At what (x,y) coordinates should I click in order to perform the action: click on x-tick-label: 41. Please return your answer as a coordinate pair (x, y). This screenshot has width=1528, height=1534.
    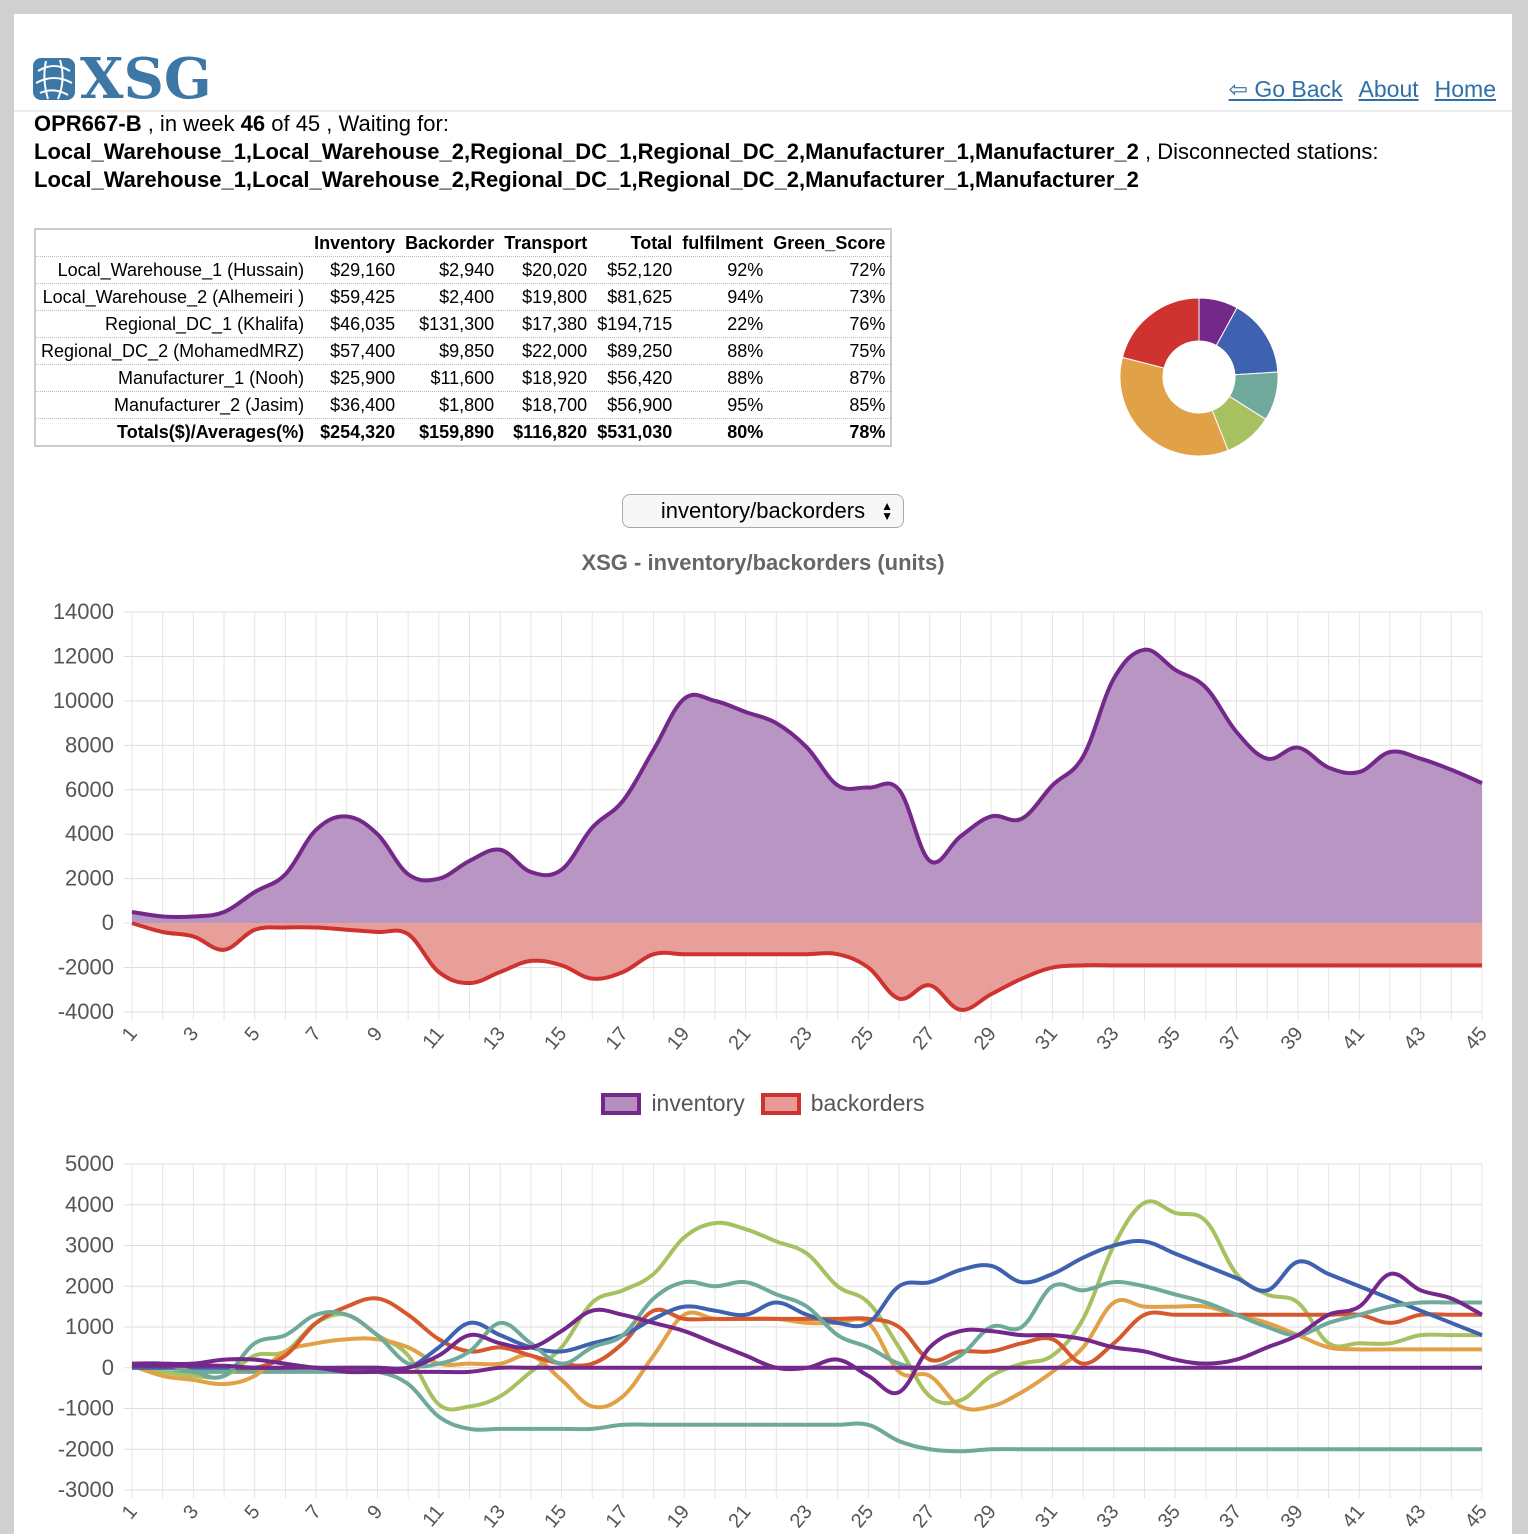
    Looking at the image, I should click on (1353, 1516).